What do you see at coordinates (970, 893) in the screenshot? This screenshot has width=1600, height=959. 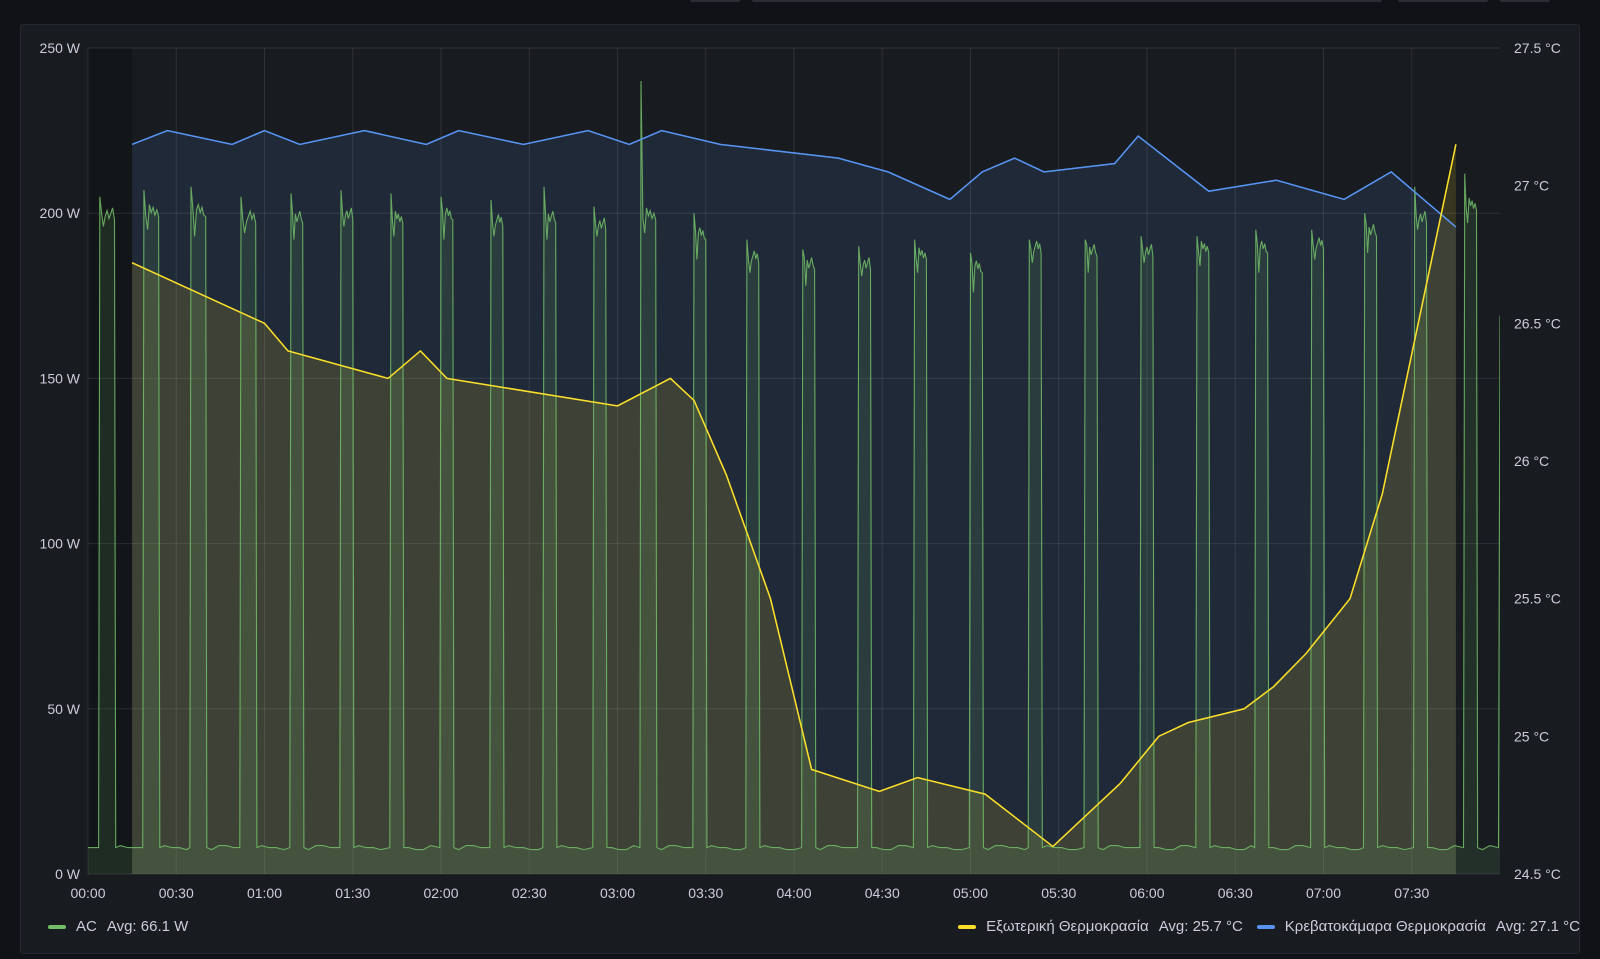 I see `x-tick-label: 05:00` at bounding box center [970, 893].